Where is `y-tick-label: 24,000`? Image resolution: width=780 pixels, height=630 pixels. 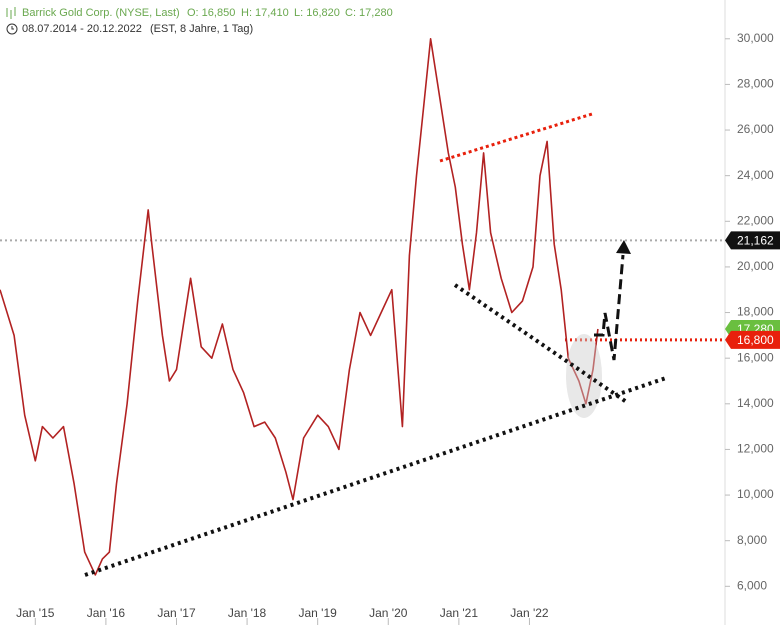
y-tick-label: 24,000 is located at coordinates (755, 175).